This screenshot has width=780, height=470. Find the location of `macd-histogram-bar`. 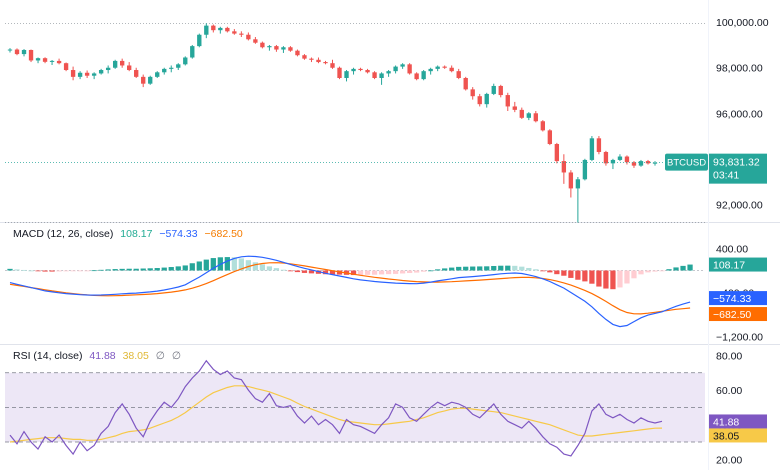

macd-histogram-bar is located at coordinates (388, 272).